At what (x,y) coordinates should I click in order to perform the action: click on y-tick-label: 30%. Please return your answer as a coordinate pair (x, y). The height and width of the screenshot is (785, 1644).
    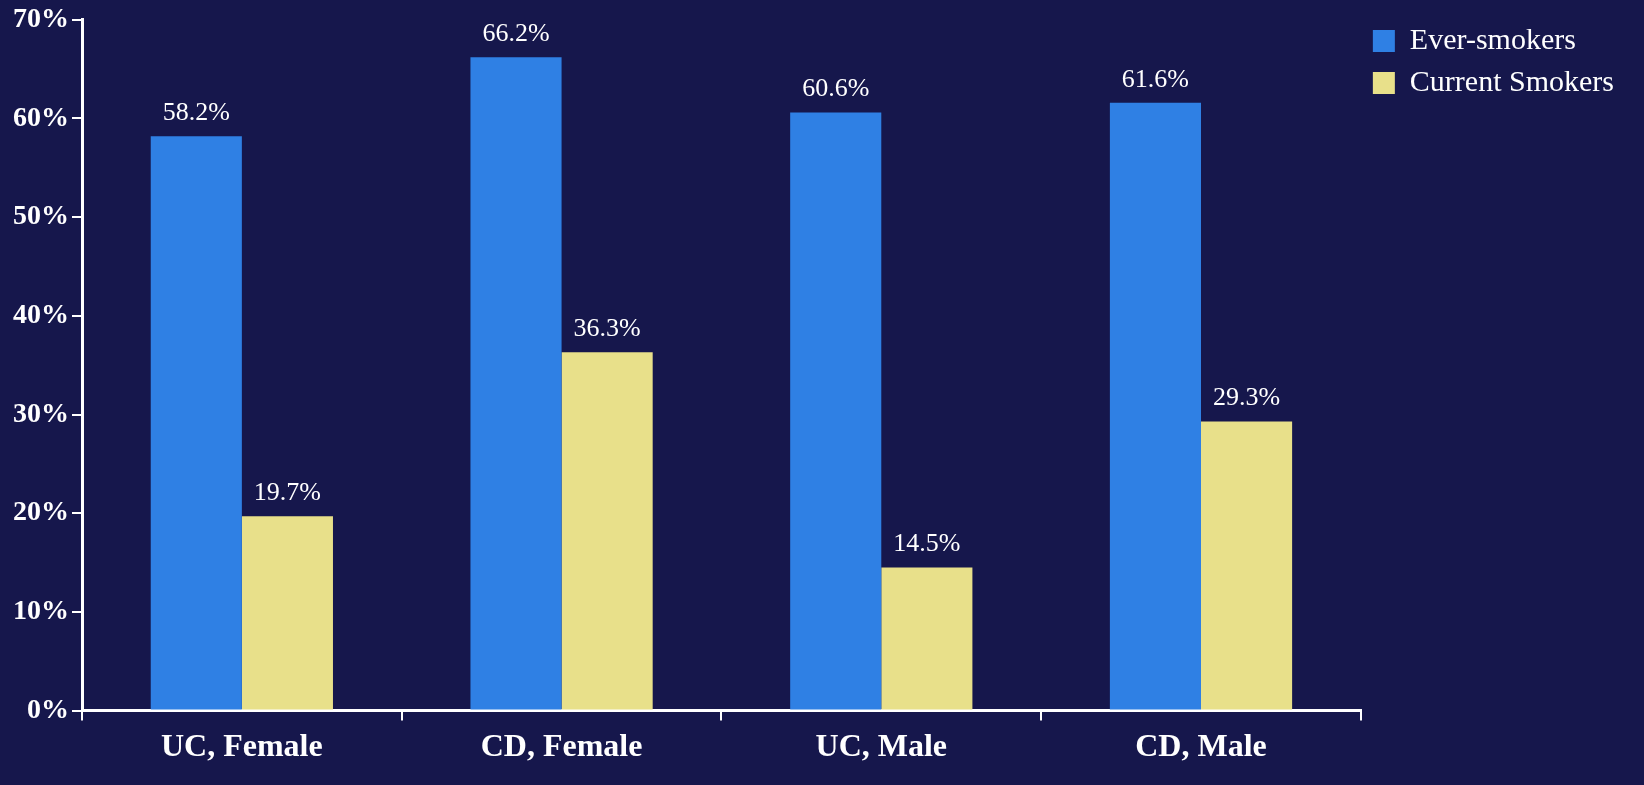
    Looking at the image, I should click on (41, 412).